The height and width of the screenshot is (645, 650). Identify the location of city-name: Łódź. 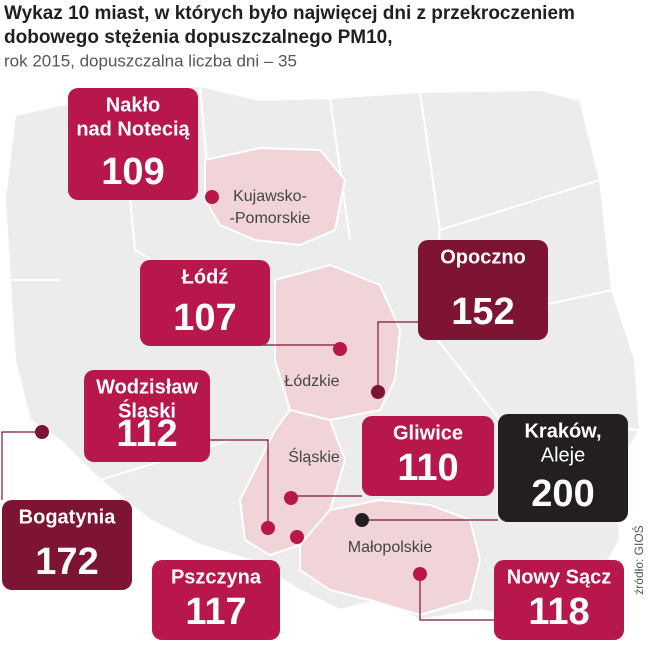
(205, 277).